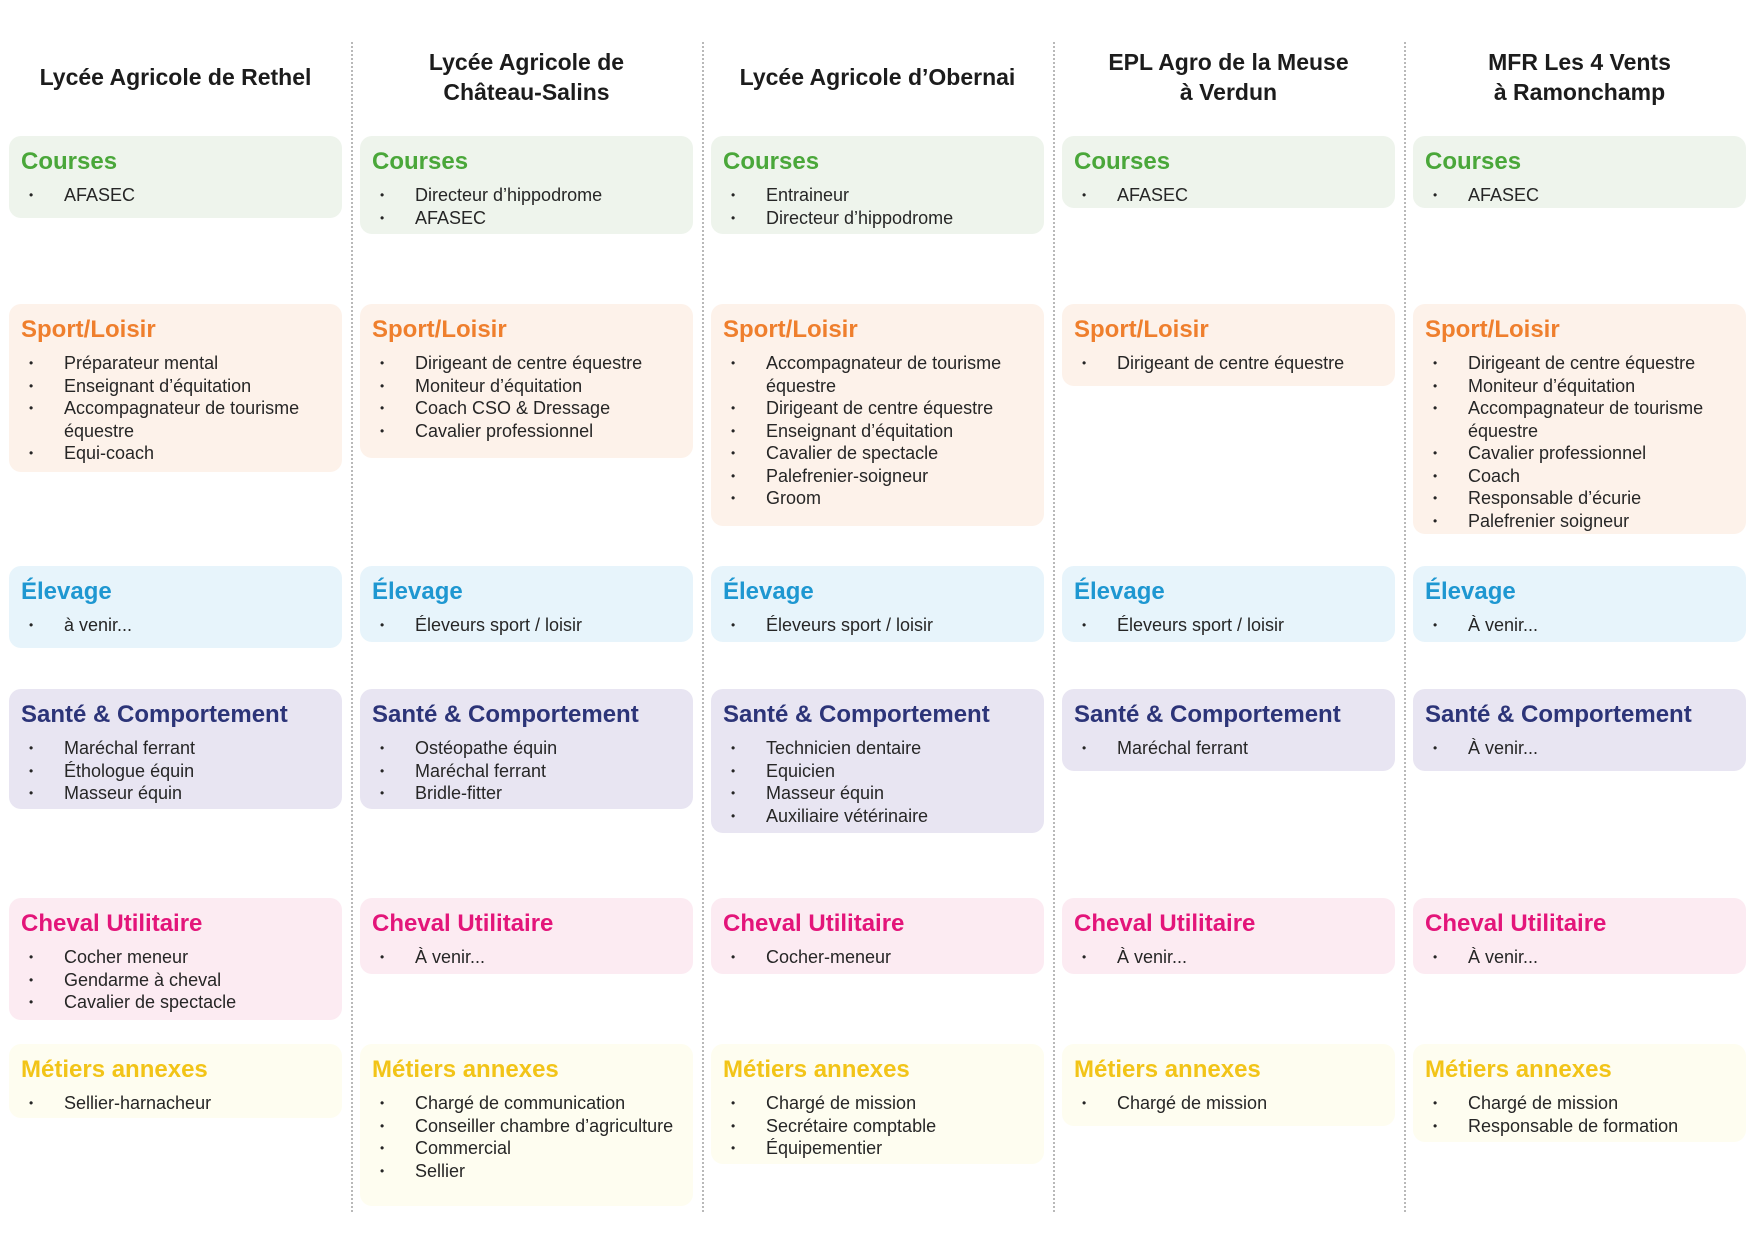 This screenshot has width=1754, height=1240. I want to click on list-item: Entraineur, so click(881, 195).